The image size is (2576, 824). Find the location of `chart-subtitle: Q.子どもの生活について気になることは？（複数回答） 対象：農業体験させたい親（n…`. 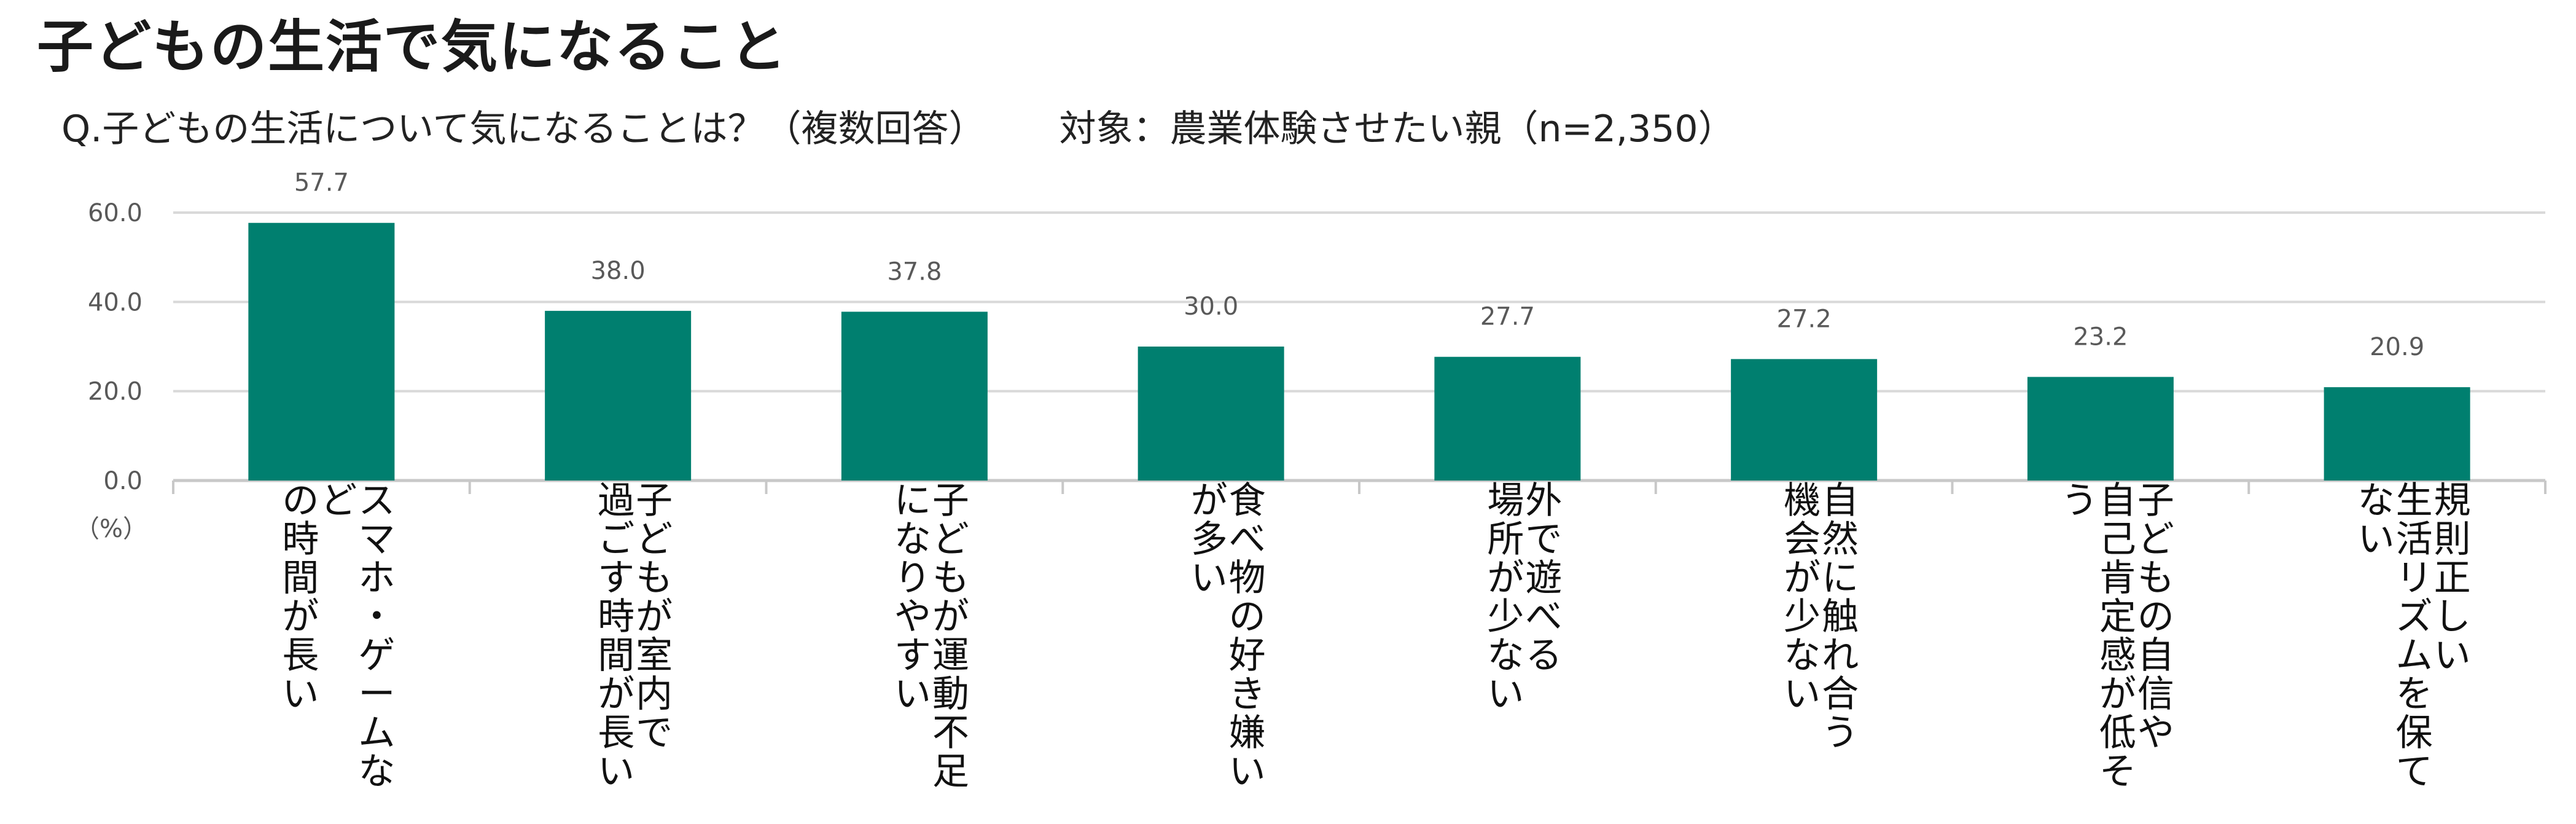

chart-subtitle: Q.子どもの生活について気になることは？（複数回答） 対象：農業体験させたい親（n… is located at coordinates (898, 129).